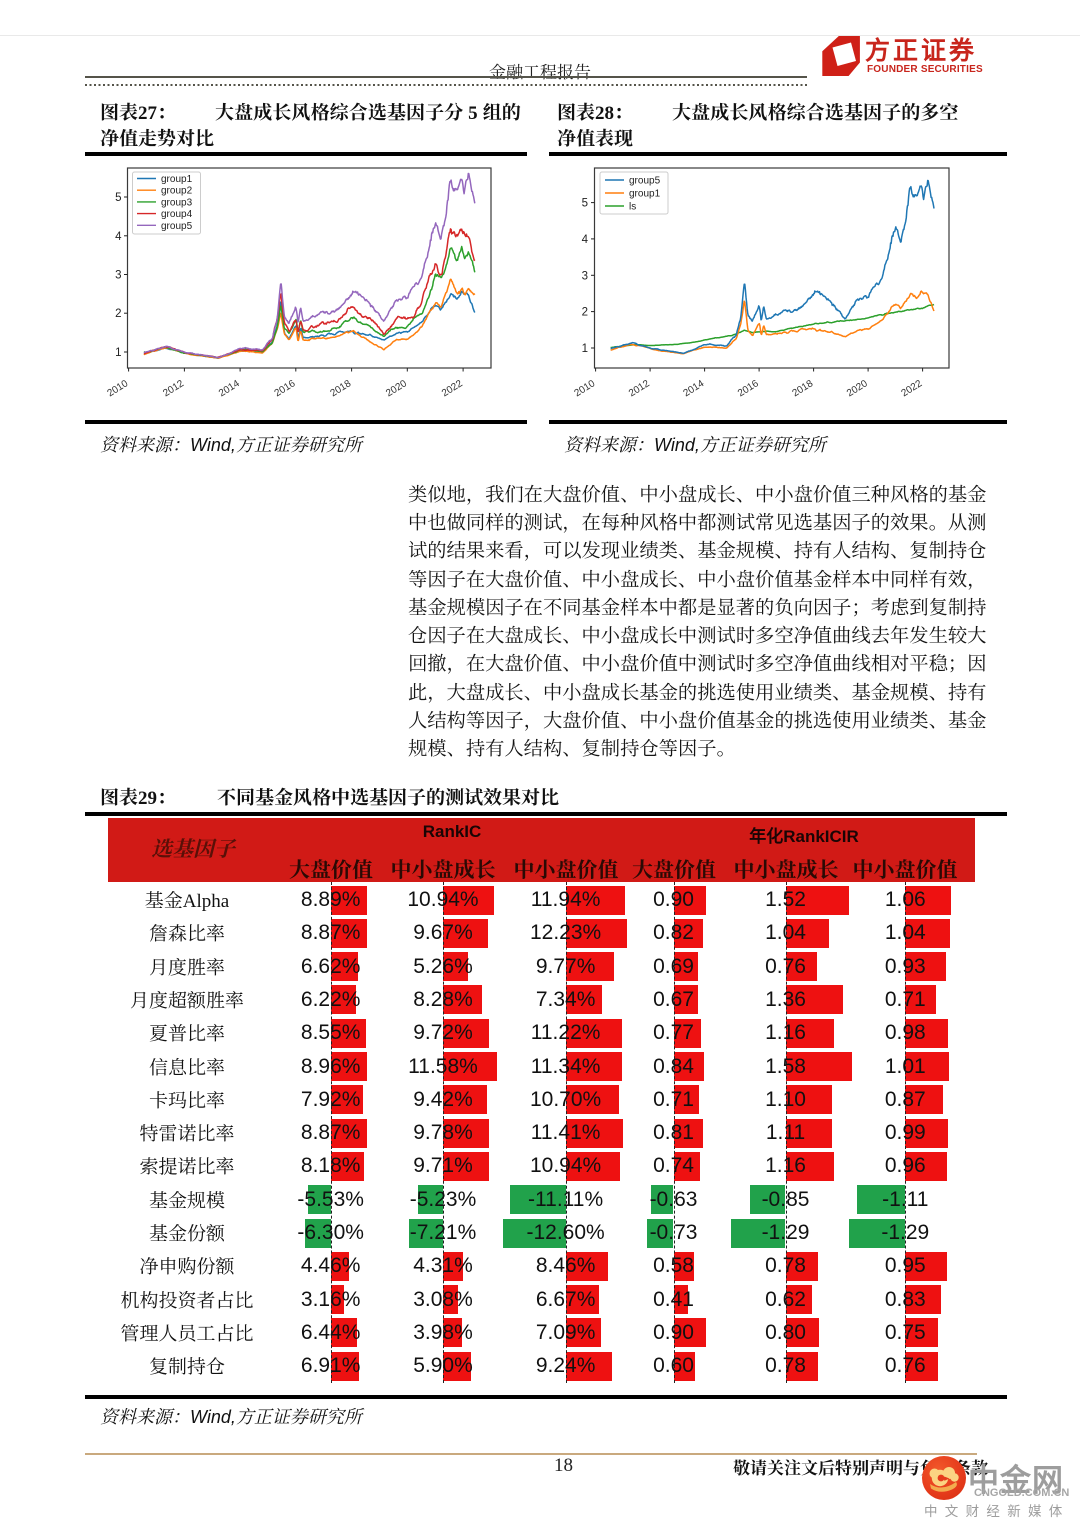  I want to click on svg-text: ls, so click(632, 207).